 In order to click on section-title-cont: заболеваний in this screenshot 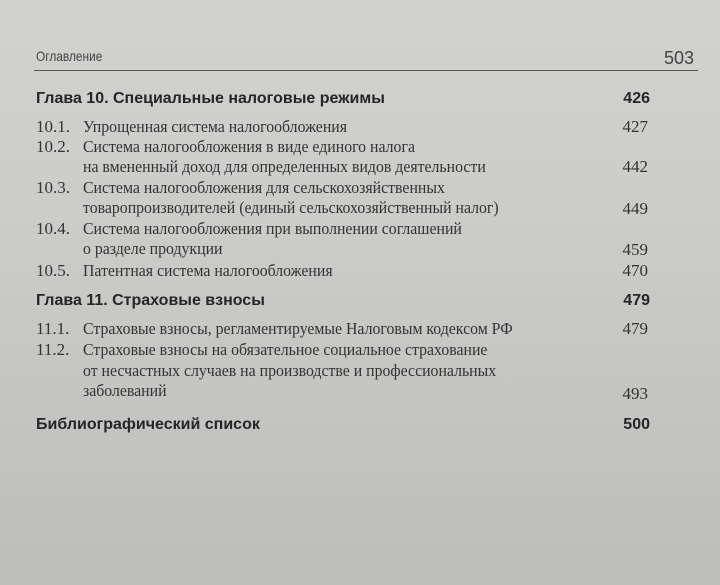, I will do `click(125, 390)`.